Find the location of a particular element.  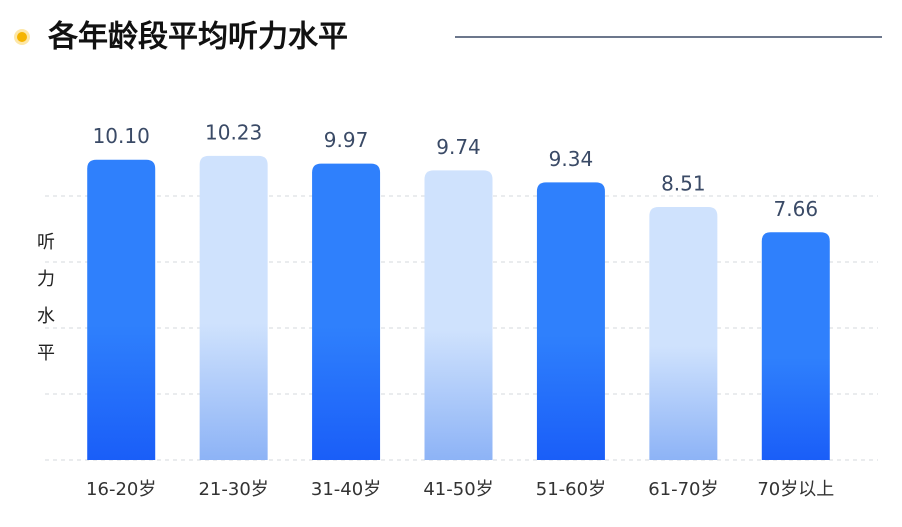

chart-title: 各年龄段平均听力水平 is located at coordinates (197, 37).